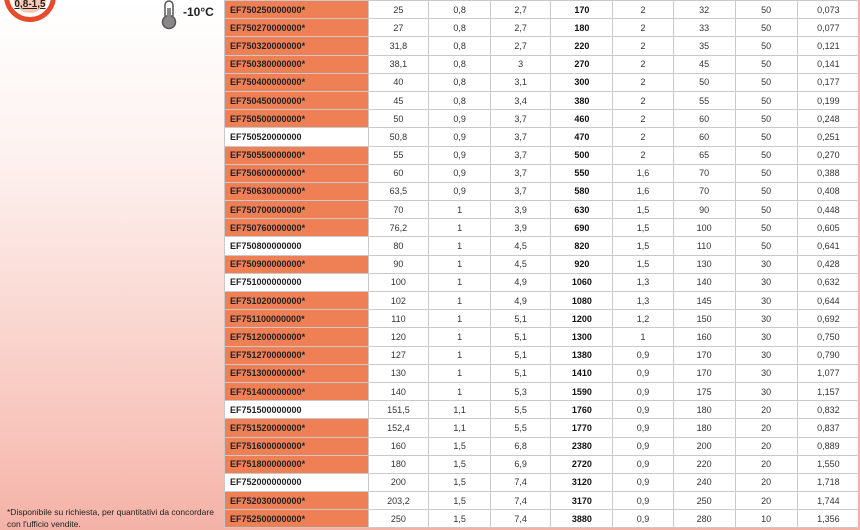 The width and height of the screenshot is (860, 530). I want to click on cell-col-7: 10, so click(766, 519).